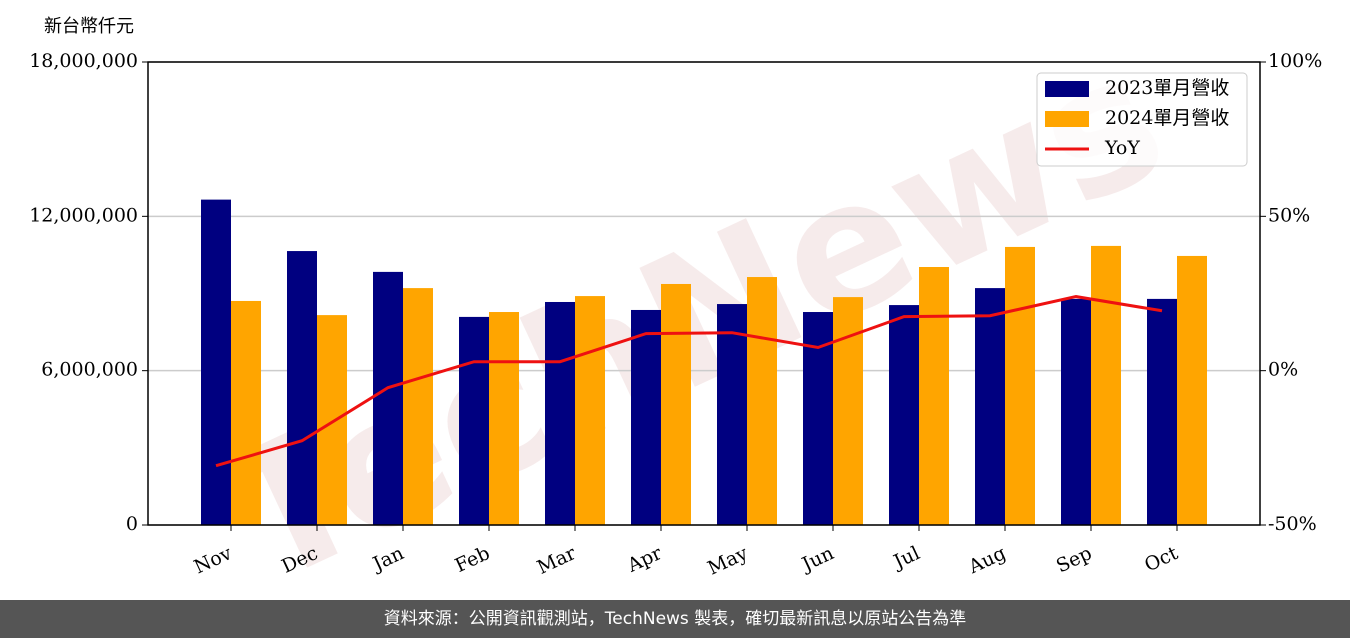 This screenshot has height=638, width=1350. I want to click on x-tick-label: May, so click(727, 561).